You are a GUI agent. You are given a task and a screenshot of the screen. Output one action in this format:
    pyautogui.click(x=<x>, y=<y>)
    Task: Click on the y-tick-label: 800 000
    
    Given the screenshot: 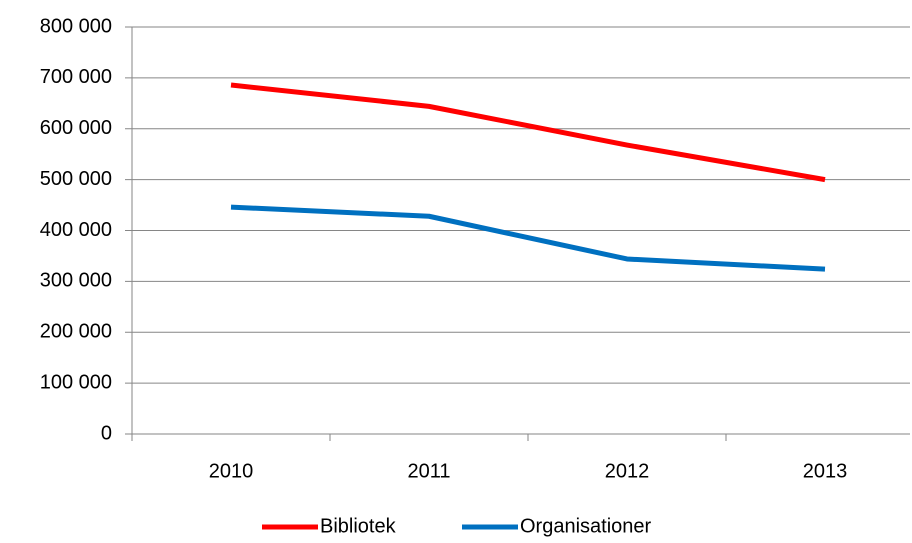 What is the action you would take?
    pyautogui.click(x=76, y=26)
    